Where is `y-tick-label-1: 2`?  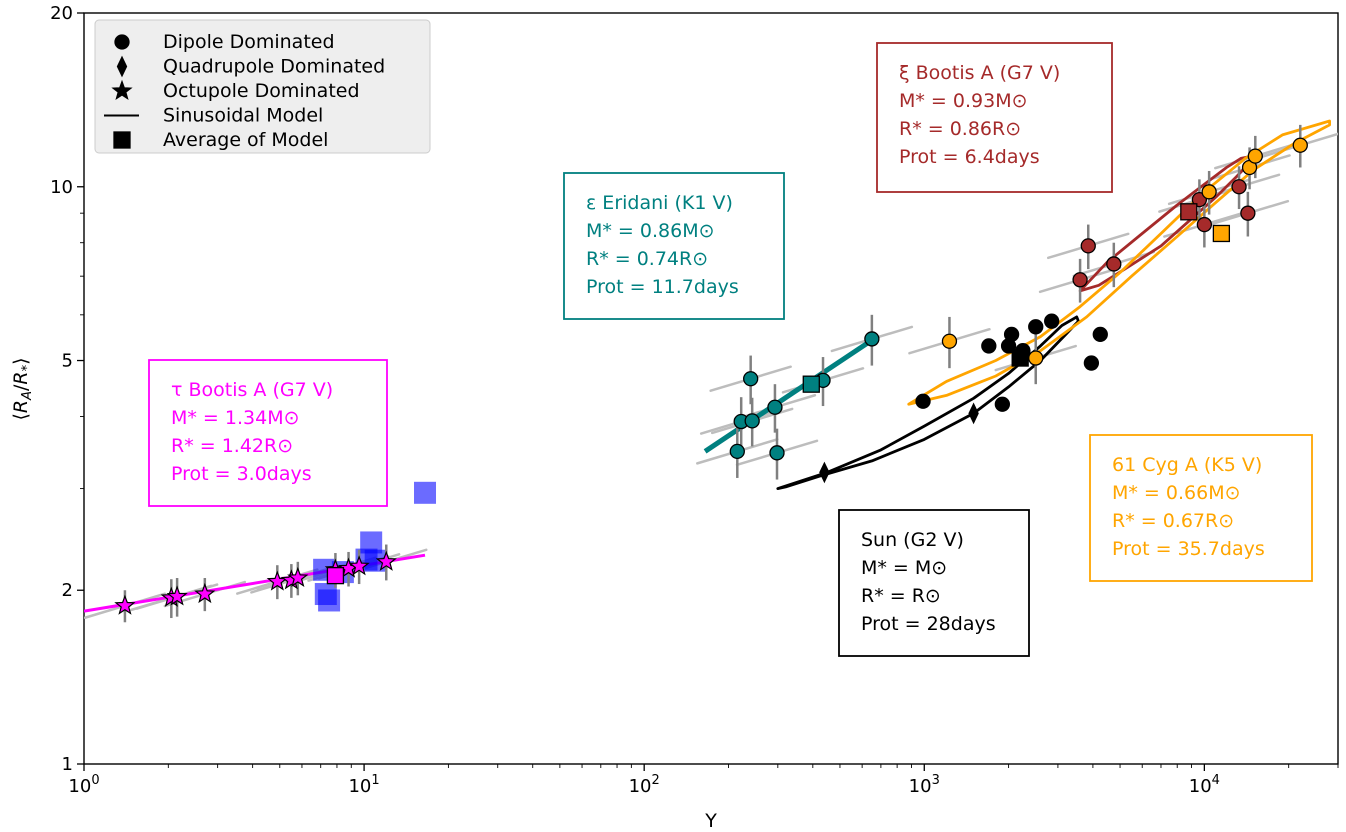 y-tick-label-1: 2 is located at coordinates (67, 590).